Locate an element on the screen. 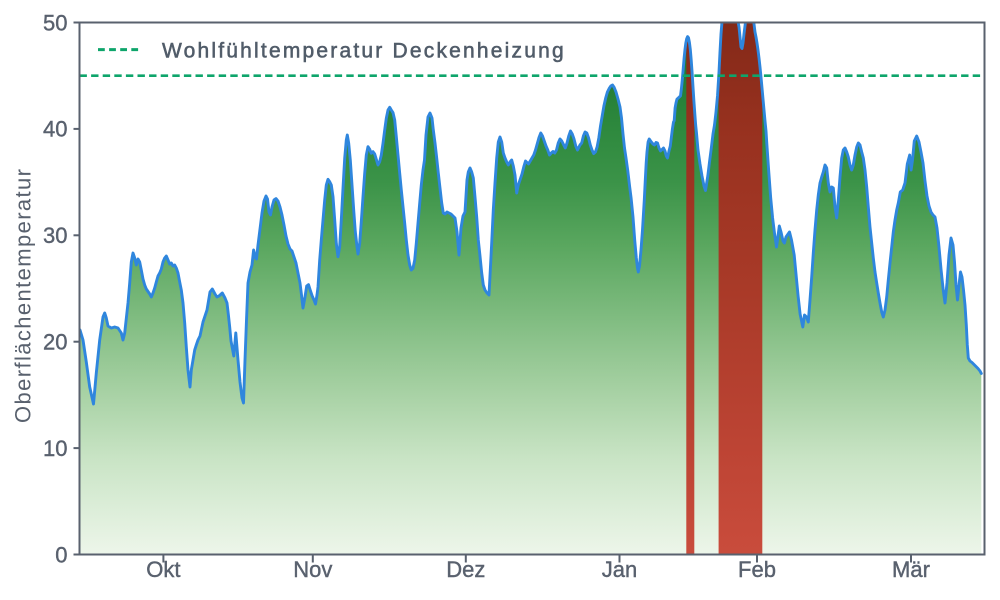  svg-text: 20 is located at coordinates (55, 342).